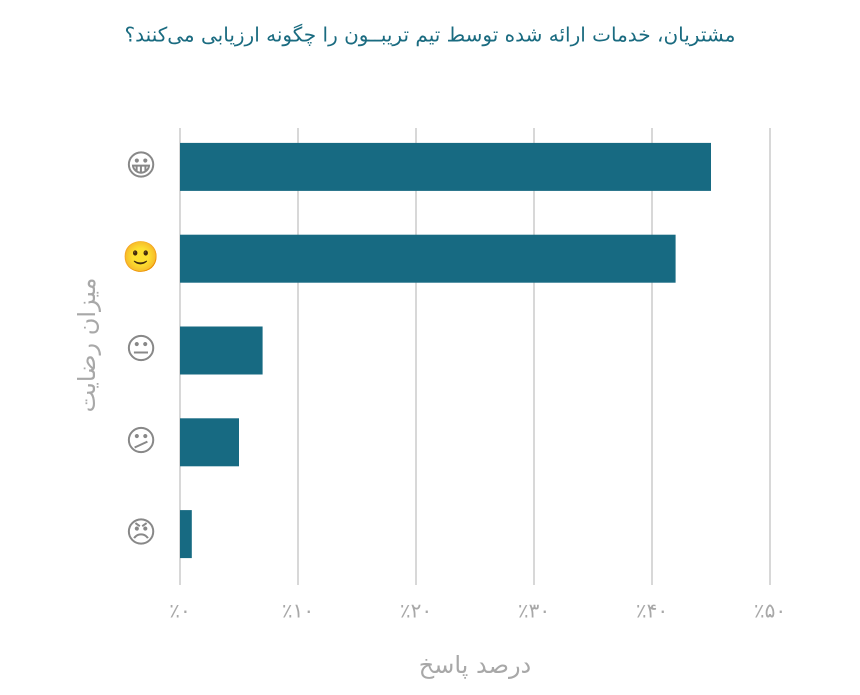  I want to click on y-tick-label: 😐, so click(140, 349).